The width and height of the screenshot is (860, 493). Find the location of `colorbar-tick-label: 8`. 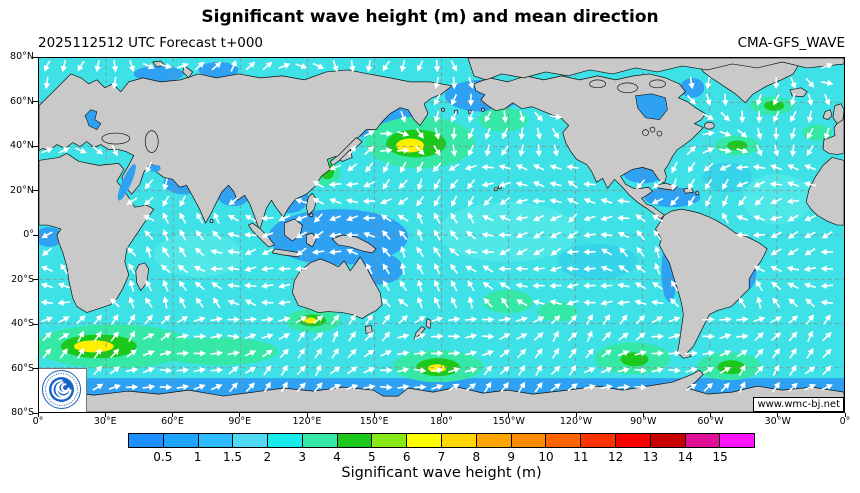

colorbar-tick-label: 8 is located at coordinates (476, 457).